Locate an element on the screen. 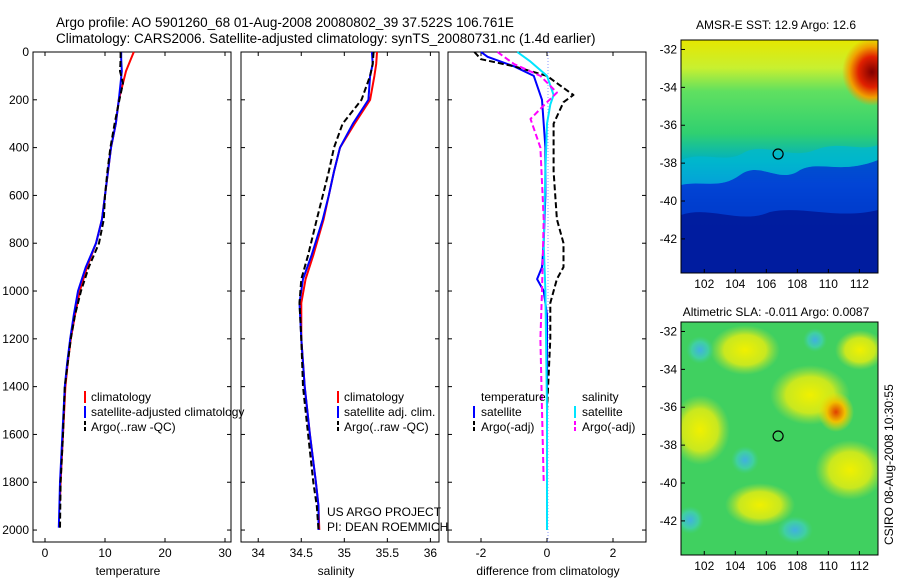  sst-warm-core is located at coordinates (860, 73).